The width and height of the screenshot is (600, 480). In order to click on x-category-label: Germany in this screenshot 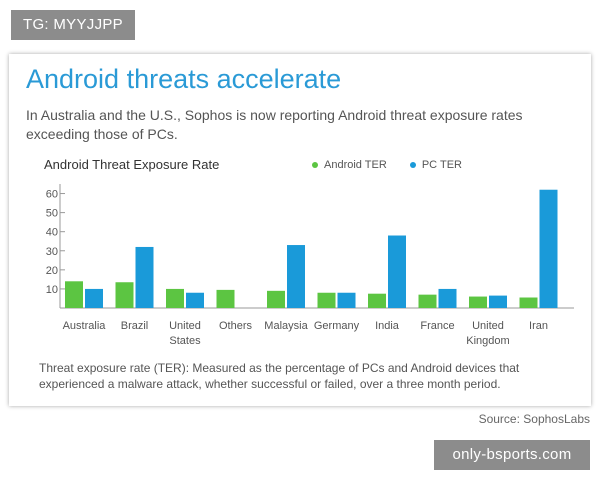, I will do `click(337, 326)`.